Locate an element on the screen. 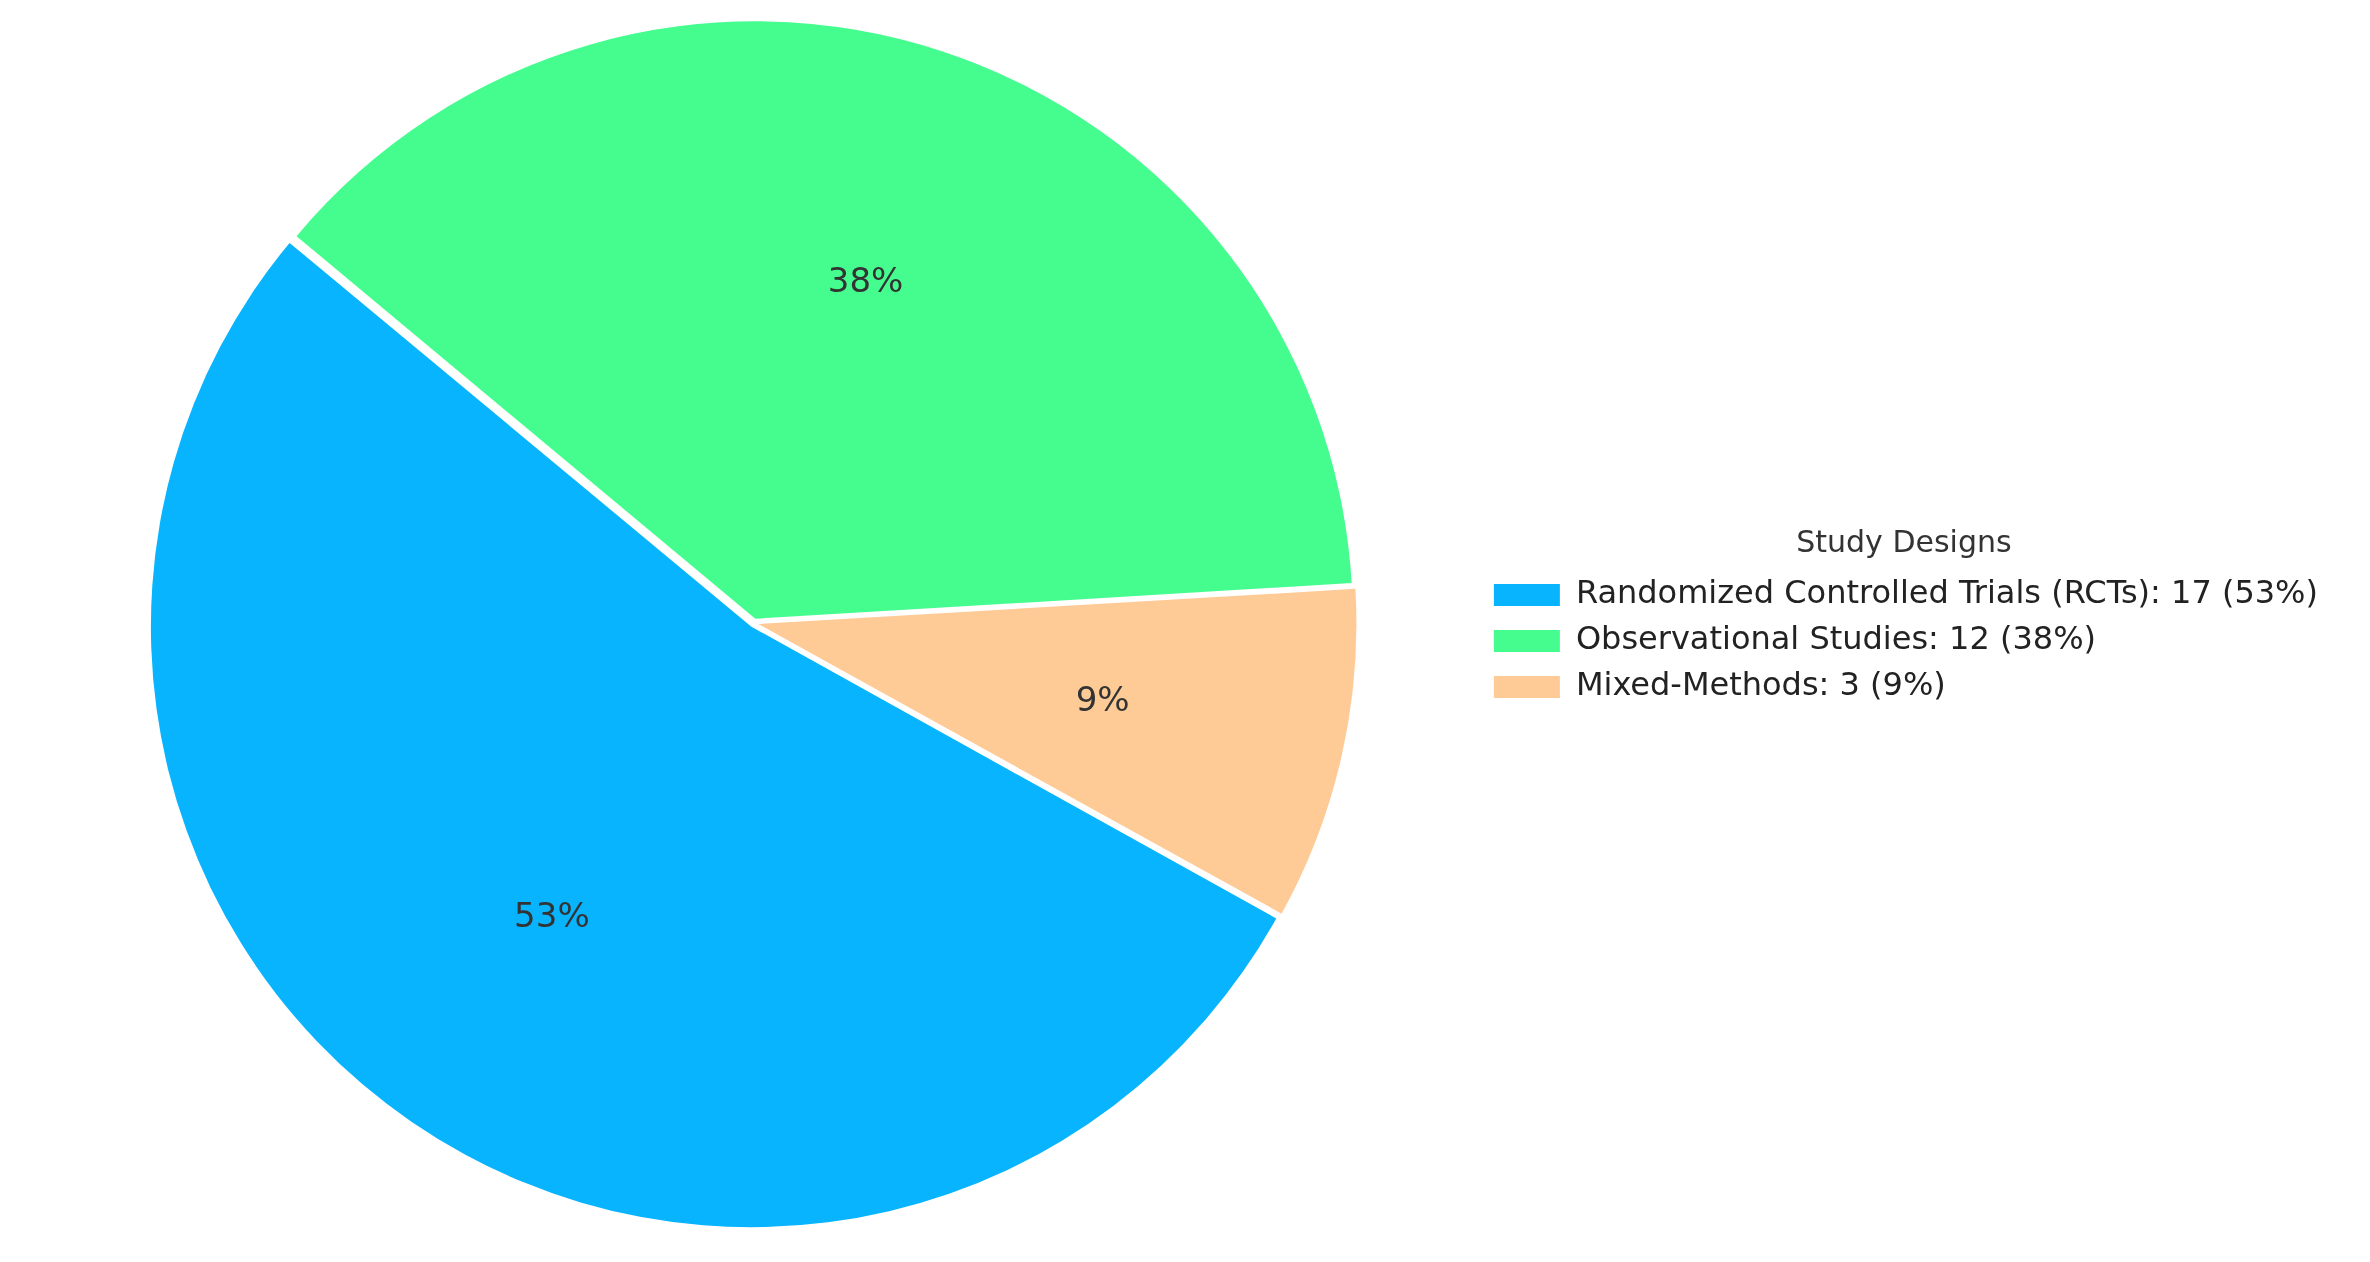 The height and width of the screenshot is (1262, 2370). data-label: 38% is located at coordinates (865, 280).